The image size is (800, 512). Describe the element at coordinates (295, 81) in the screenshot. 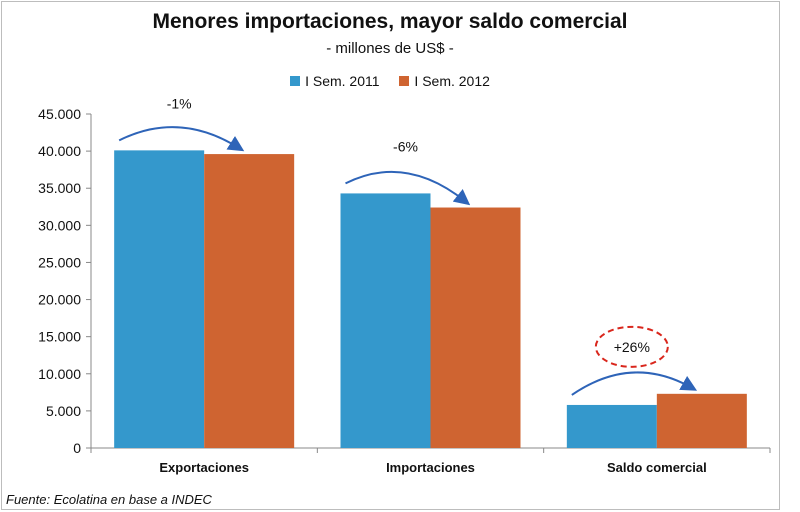

I see `legend-swatch-2011` at that location.